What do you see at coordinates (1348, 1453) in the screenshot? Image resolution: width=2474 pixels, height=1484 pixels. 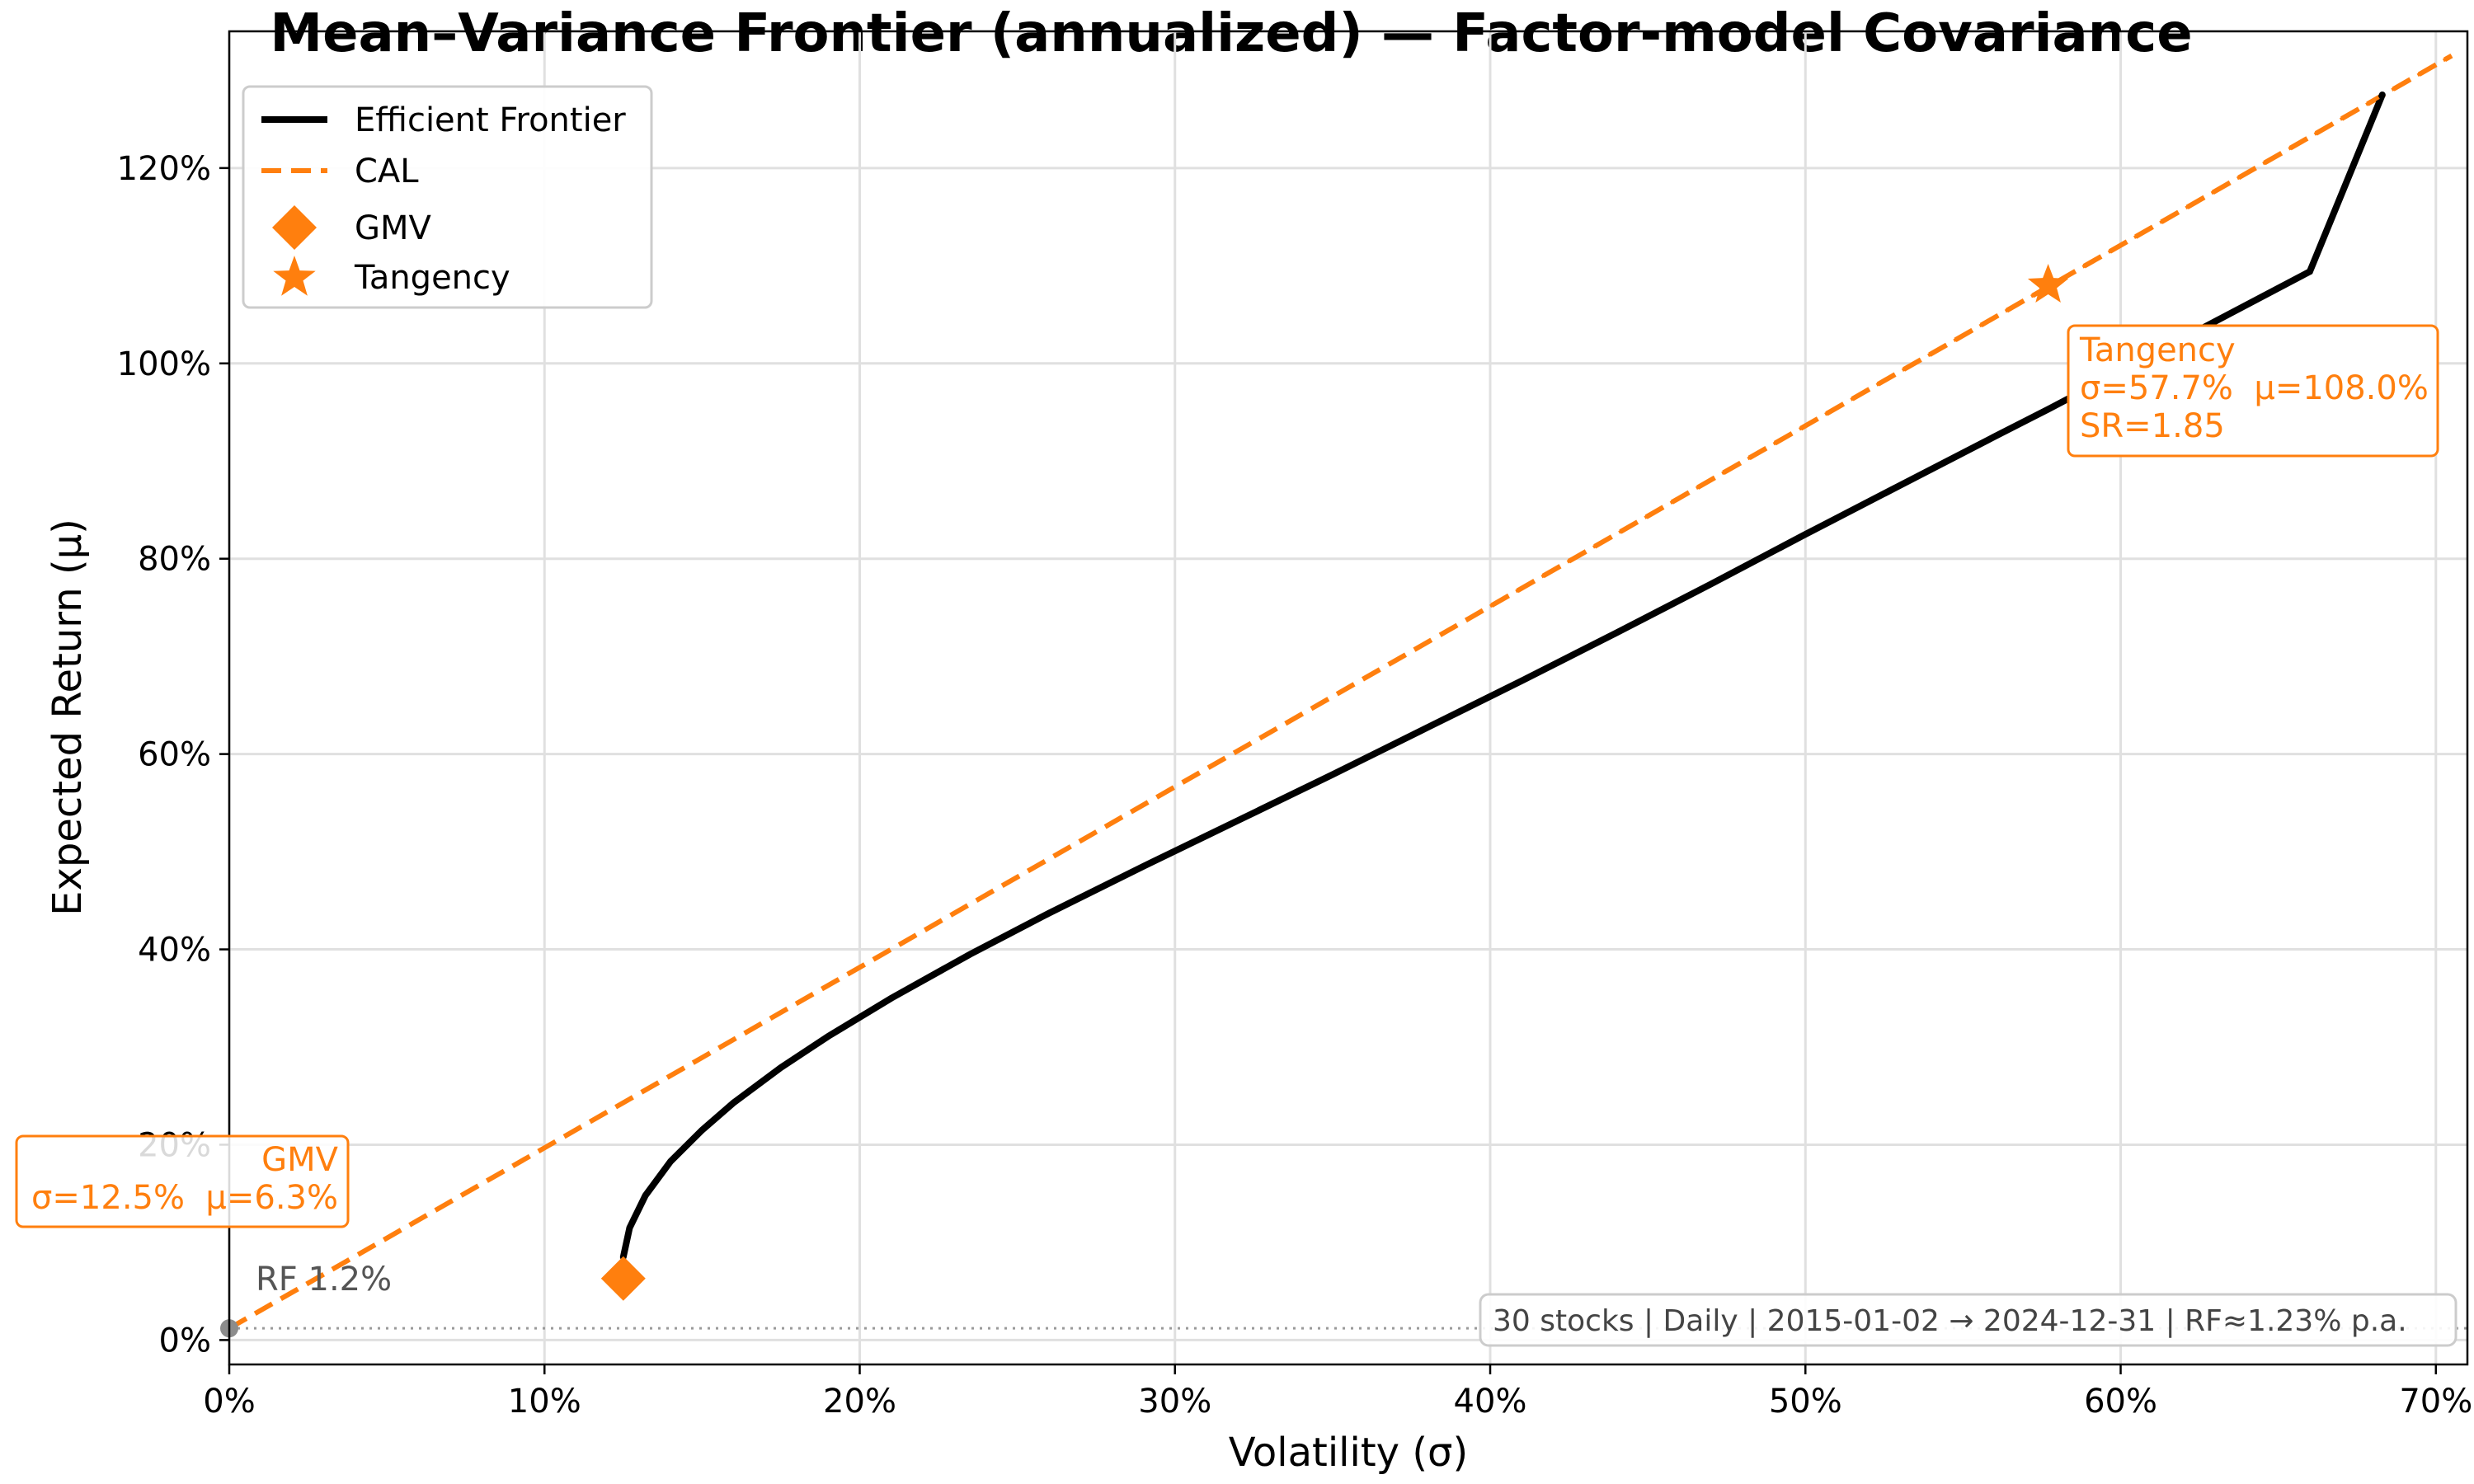 I see `x-axis-label: Volatility (σ)` at bounding box center [1348, 1453].